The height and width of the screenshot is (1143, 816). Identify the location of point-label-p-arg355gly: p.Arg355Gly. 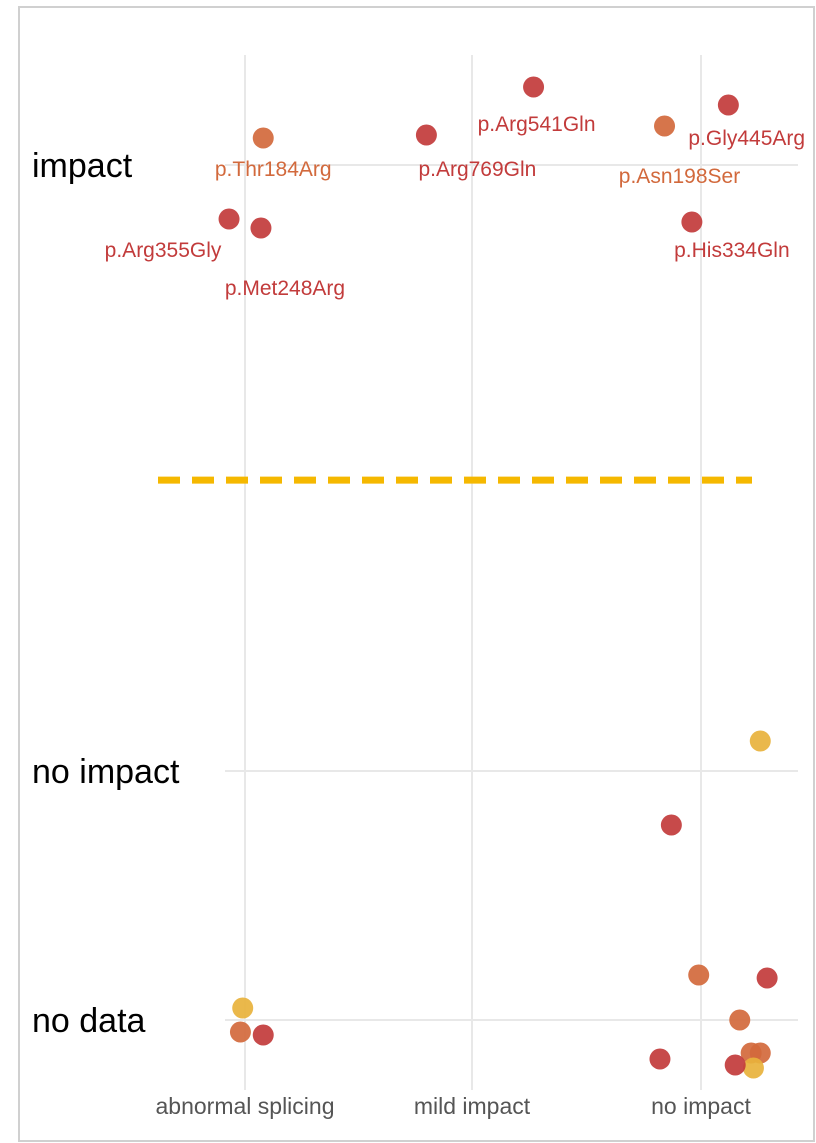
(163, 250).